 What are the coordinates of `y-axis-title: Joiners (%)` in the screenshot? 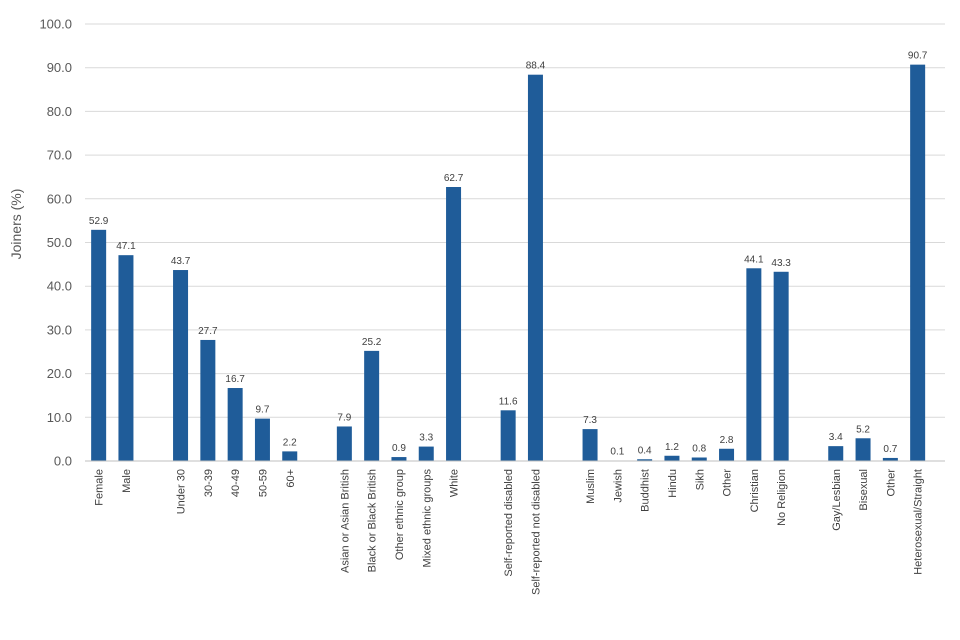 It's located at (16, 224).